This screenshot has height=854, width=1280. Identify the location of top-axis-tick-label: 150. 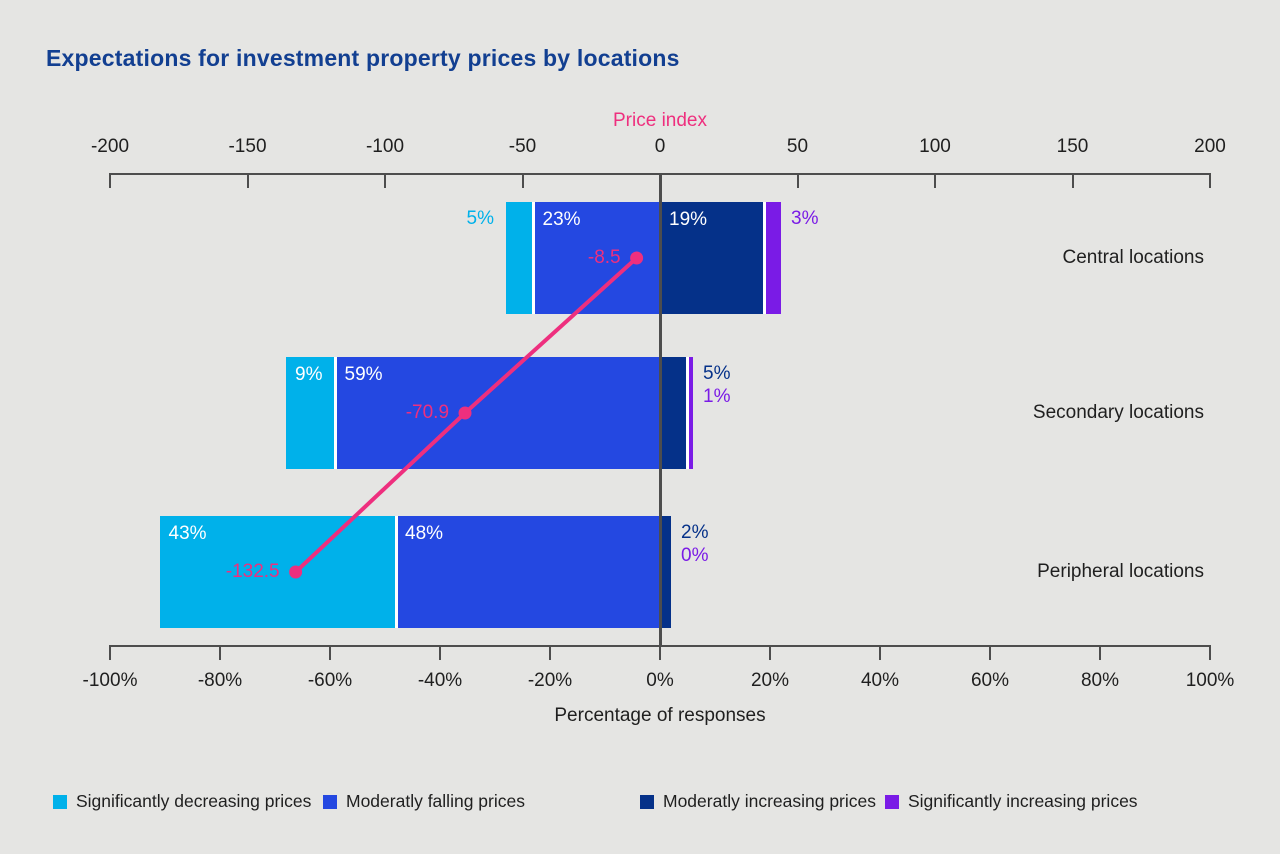
(1072, 146).